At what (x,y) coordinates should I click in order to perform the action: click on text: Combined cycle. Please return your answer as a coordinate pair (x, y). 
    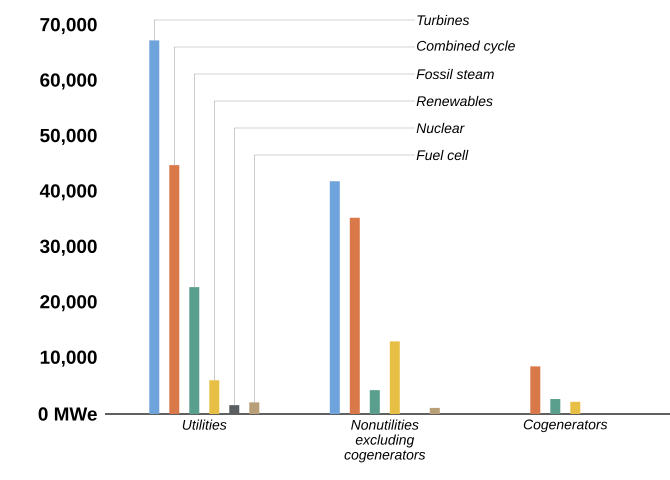
    Looking at the image, I should click on (465, 47).